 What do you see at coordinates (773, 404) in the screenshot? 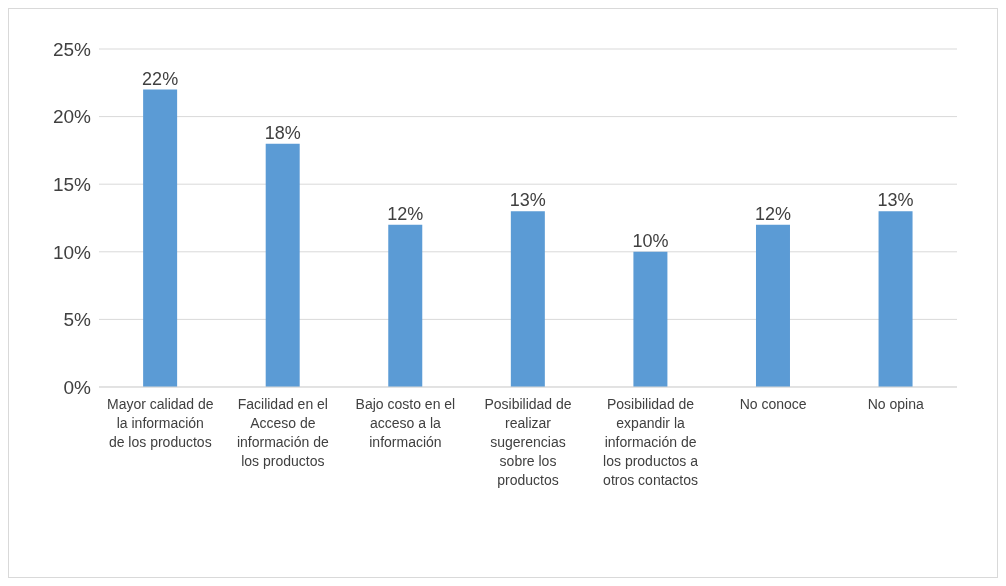
I see `x-tick-label: No conoce` at bounding box center [773, 404].